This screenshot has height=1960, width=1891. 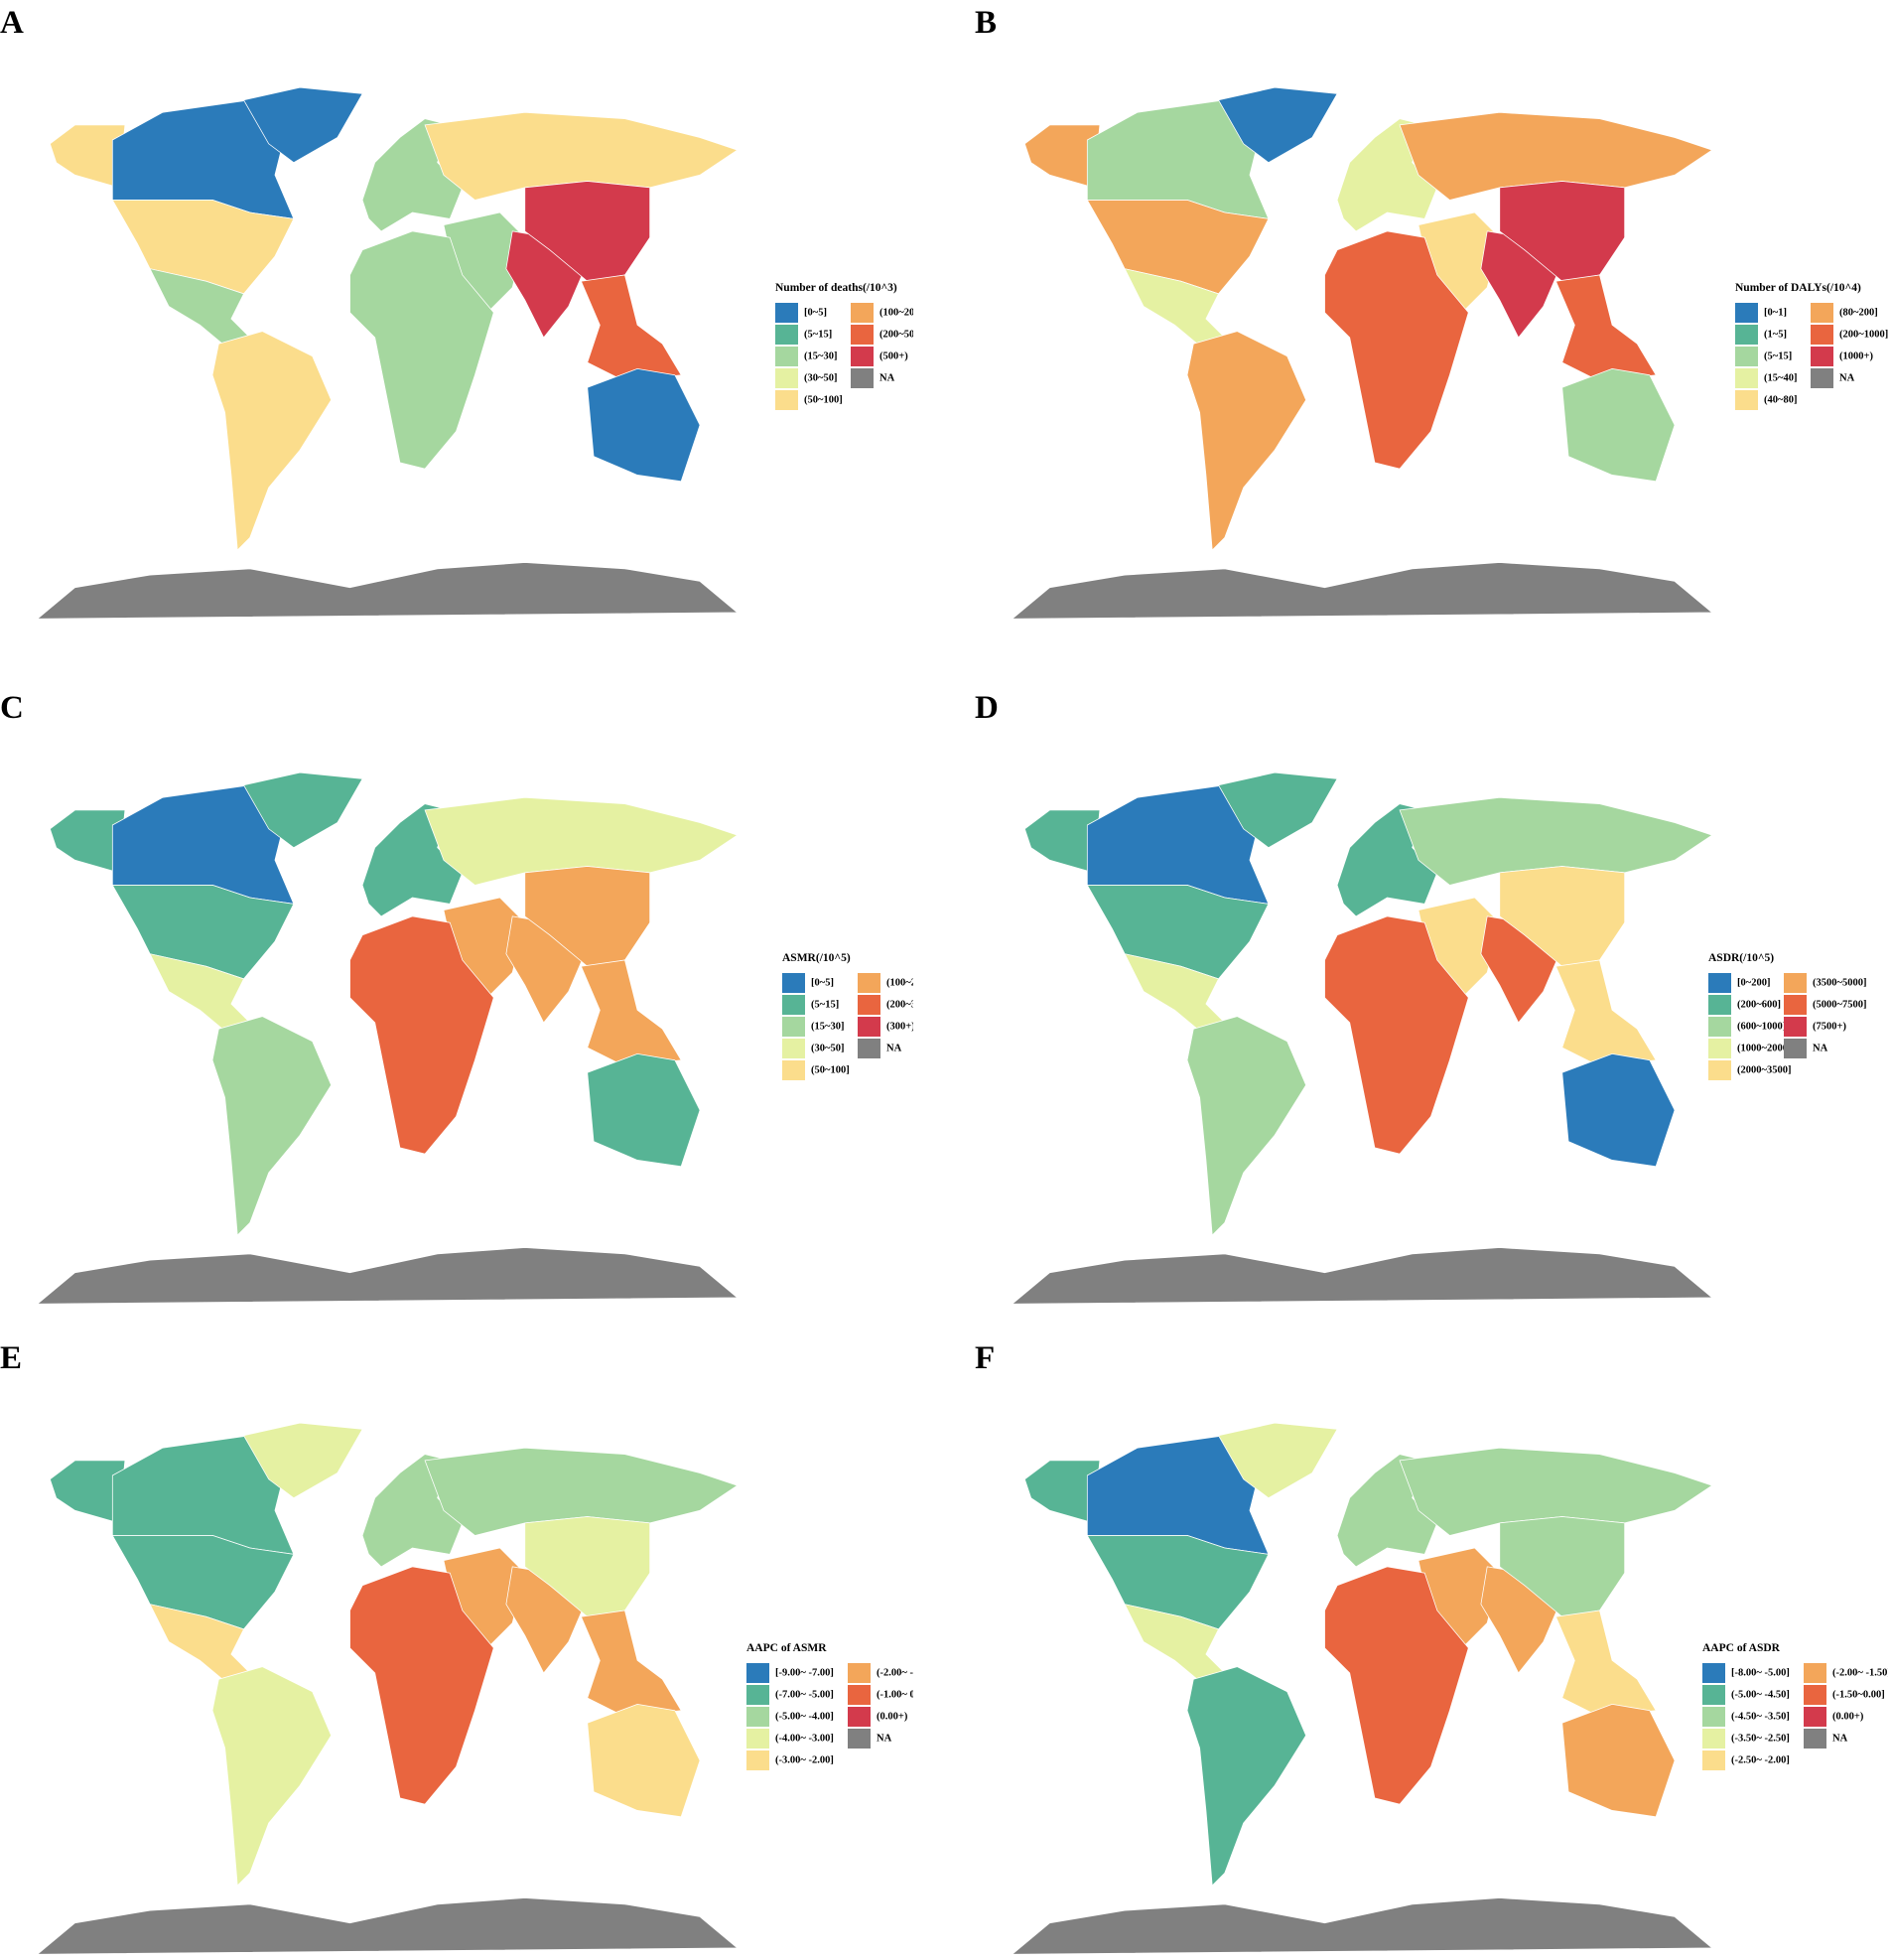 I want to click on legend-title: AAPC of ASMR, so click(x=786, y=1648).